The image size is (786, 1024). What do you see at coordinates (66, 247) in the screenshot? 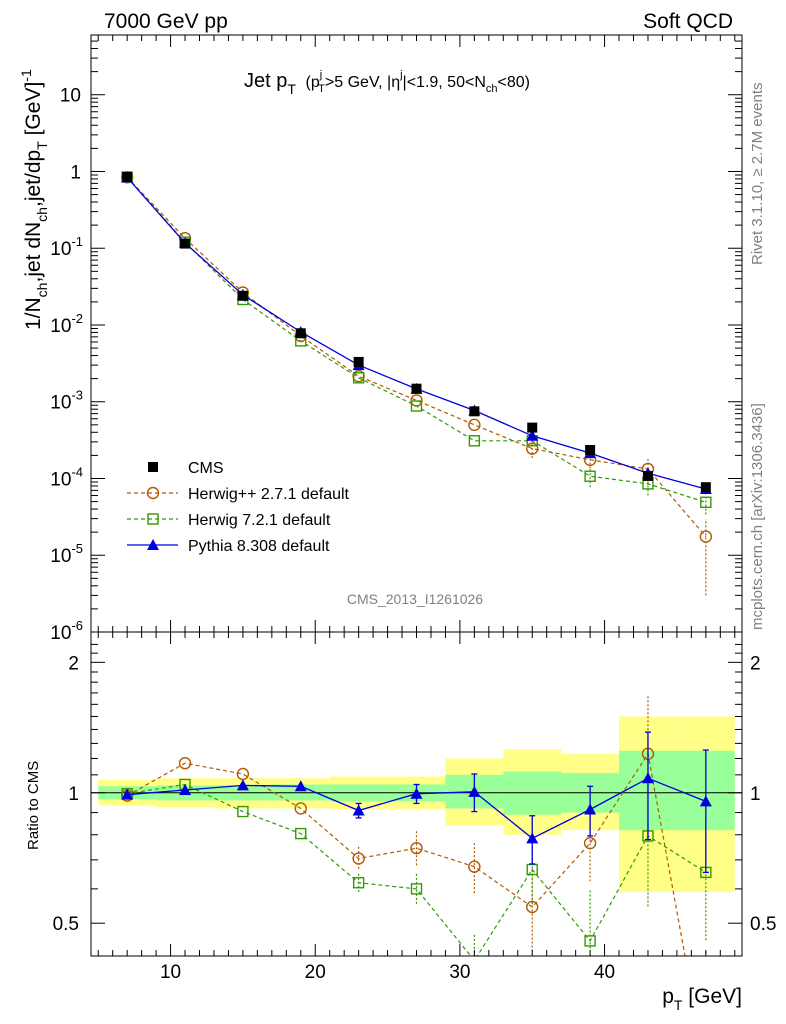
I see `y-tick-label-top: 10⁻¹` at bounding box center [66, 247].